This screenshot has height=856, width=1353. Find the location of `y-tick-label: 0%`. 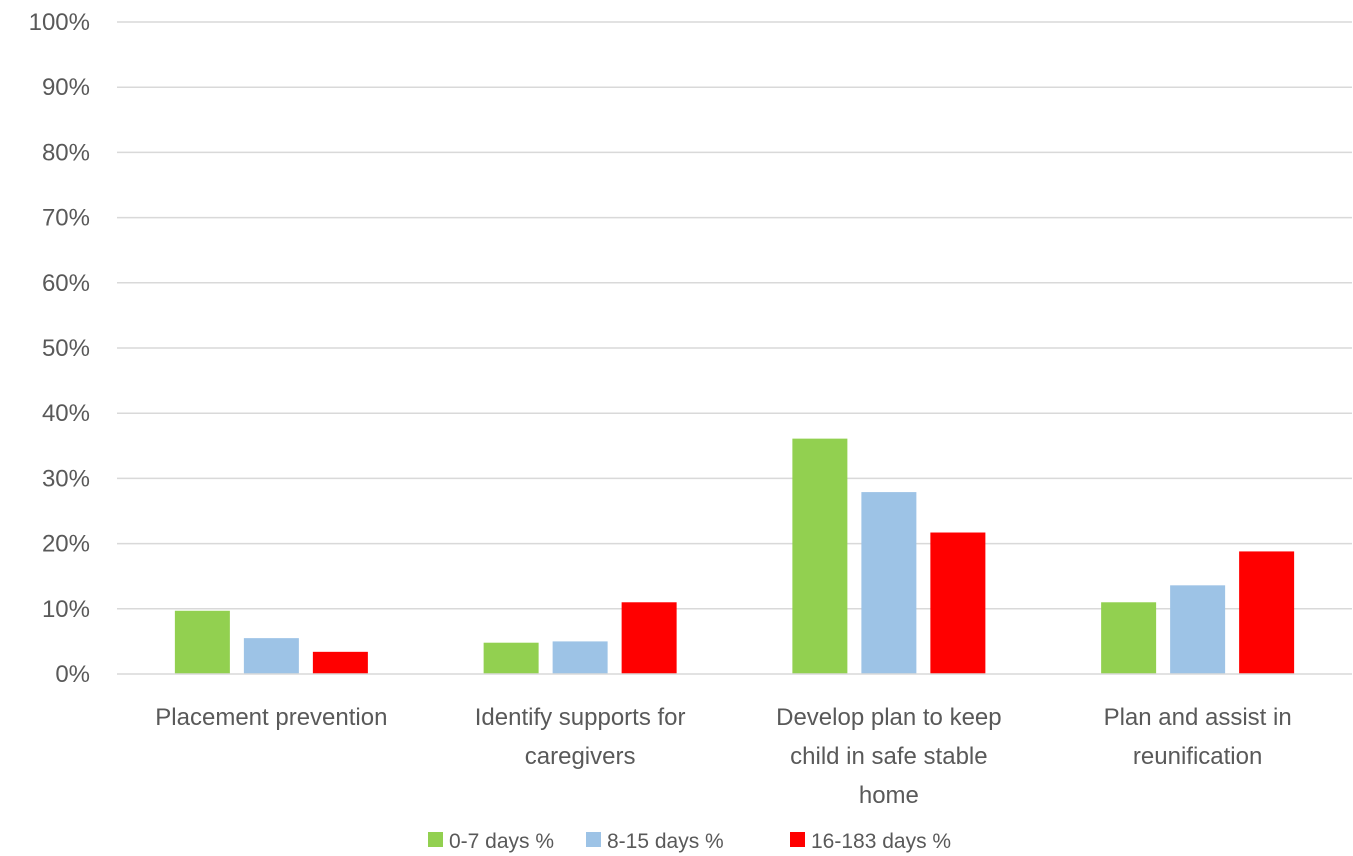

y-tick-label: 0% is located at coordinates (72, 674).